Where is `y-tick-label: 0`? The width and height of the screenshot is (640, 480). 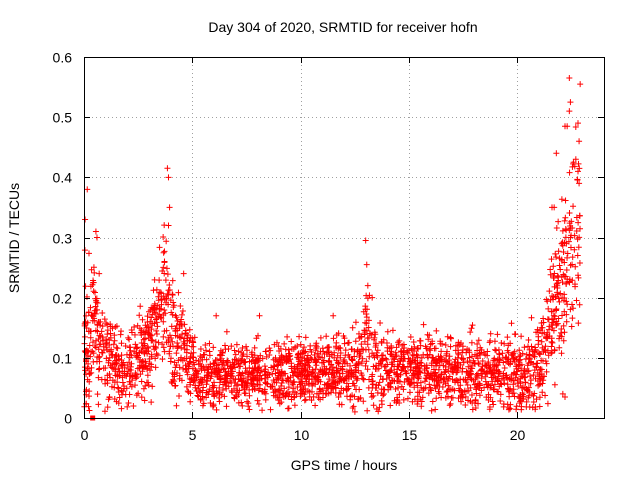
y-tick-label: 0 is located at coordinates (68, 419).